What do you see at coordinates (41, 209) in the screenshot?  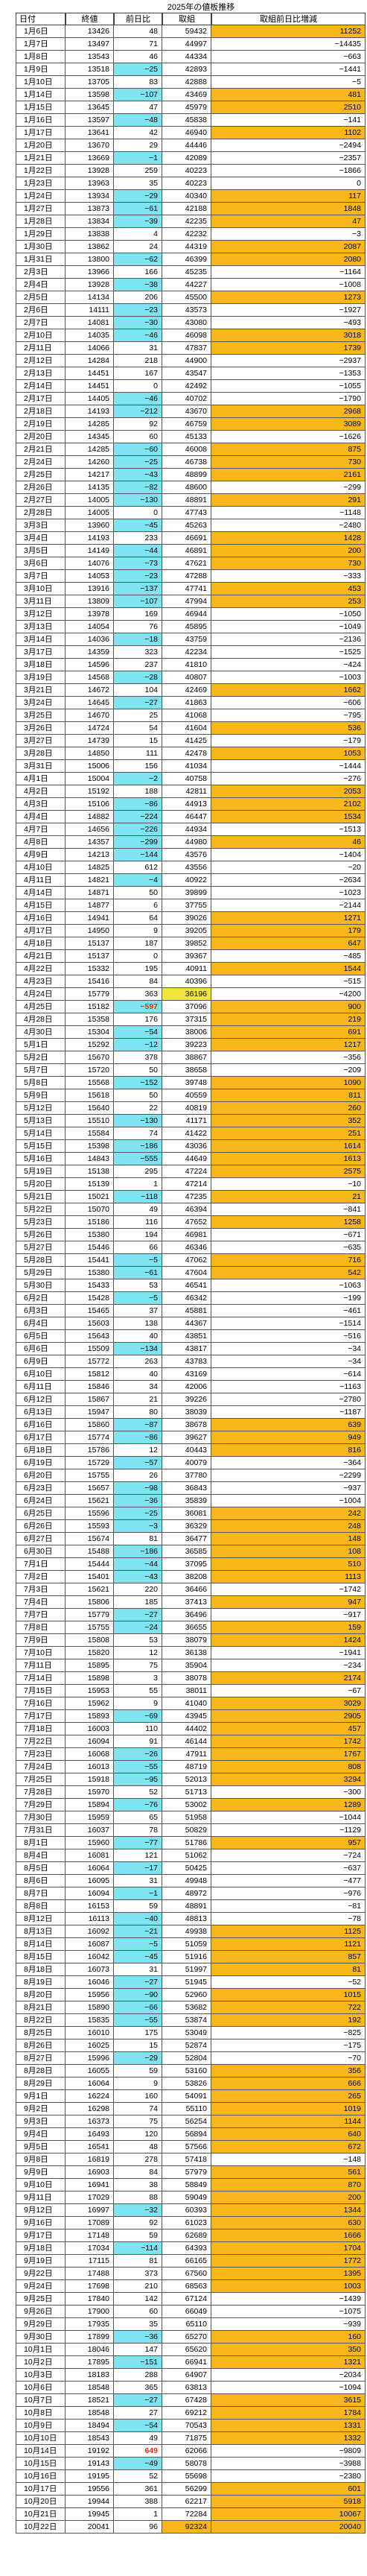 I see `date-cell: 1月27日` at bounding box center [41, 209].